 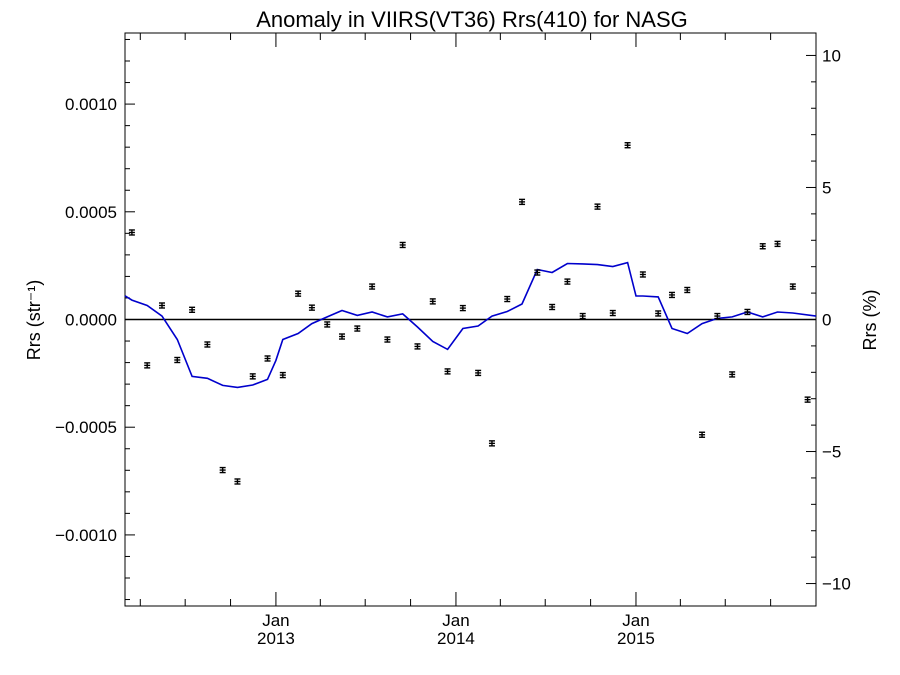 What do you see at coordinates (836, 584) in the screenshot?
I see `y2-tick-label: −10` at bounding box center [836, 584].